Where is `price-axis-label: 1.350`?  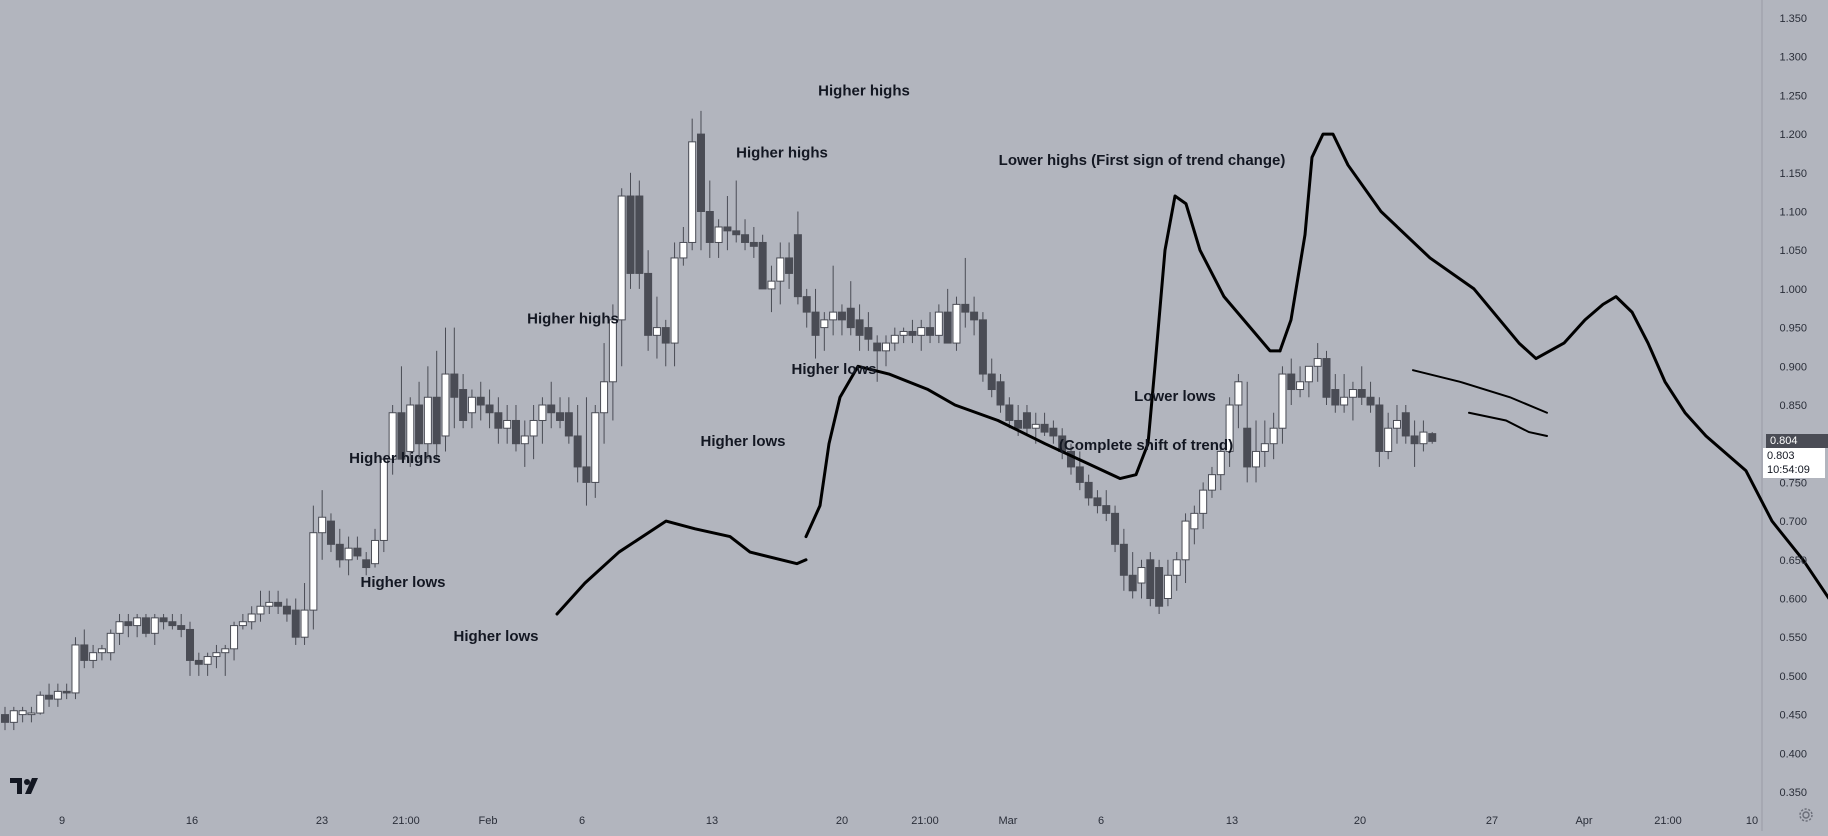
price-axis-label: 1.350 is located at coordinates (1793, 19).